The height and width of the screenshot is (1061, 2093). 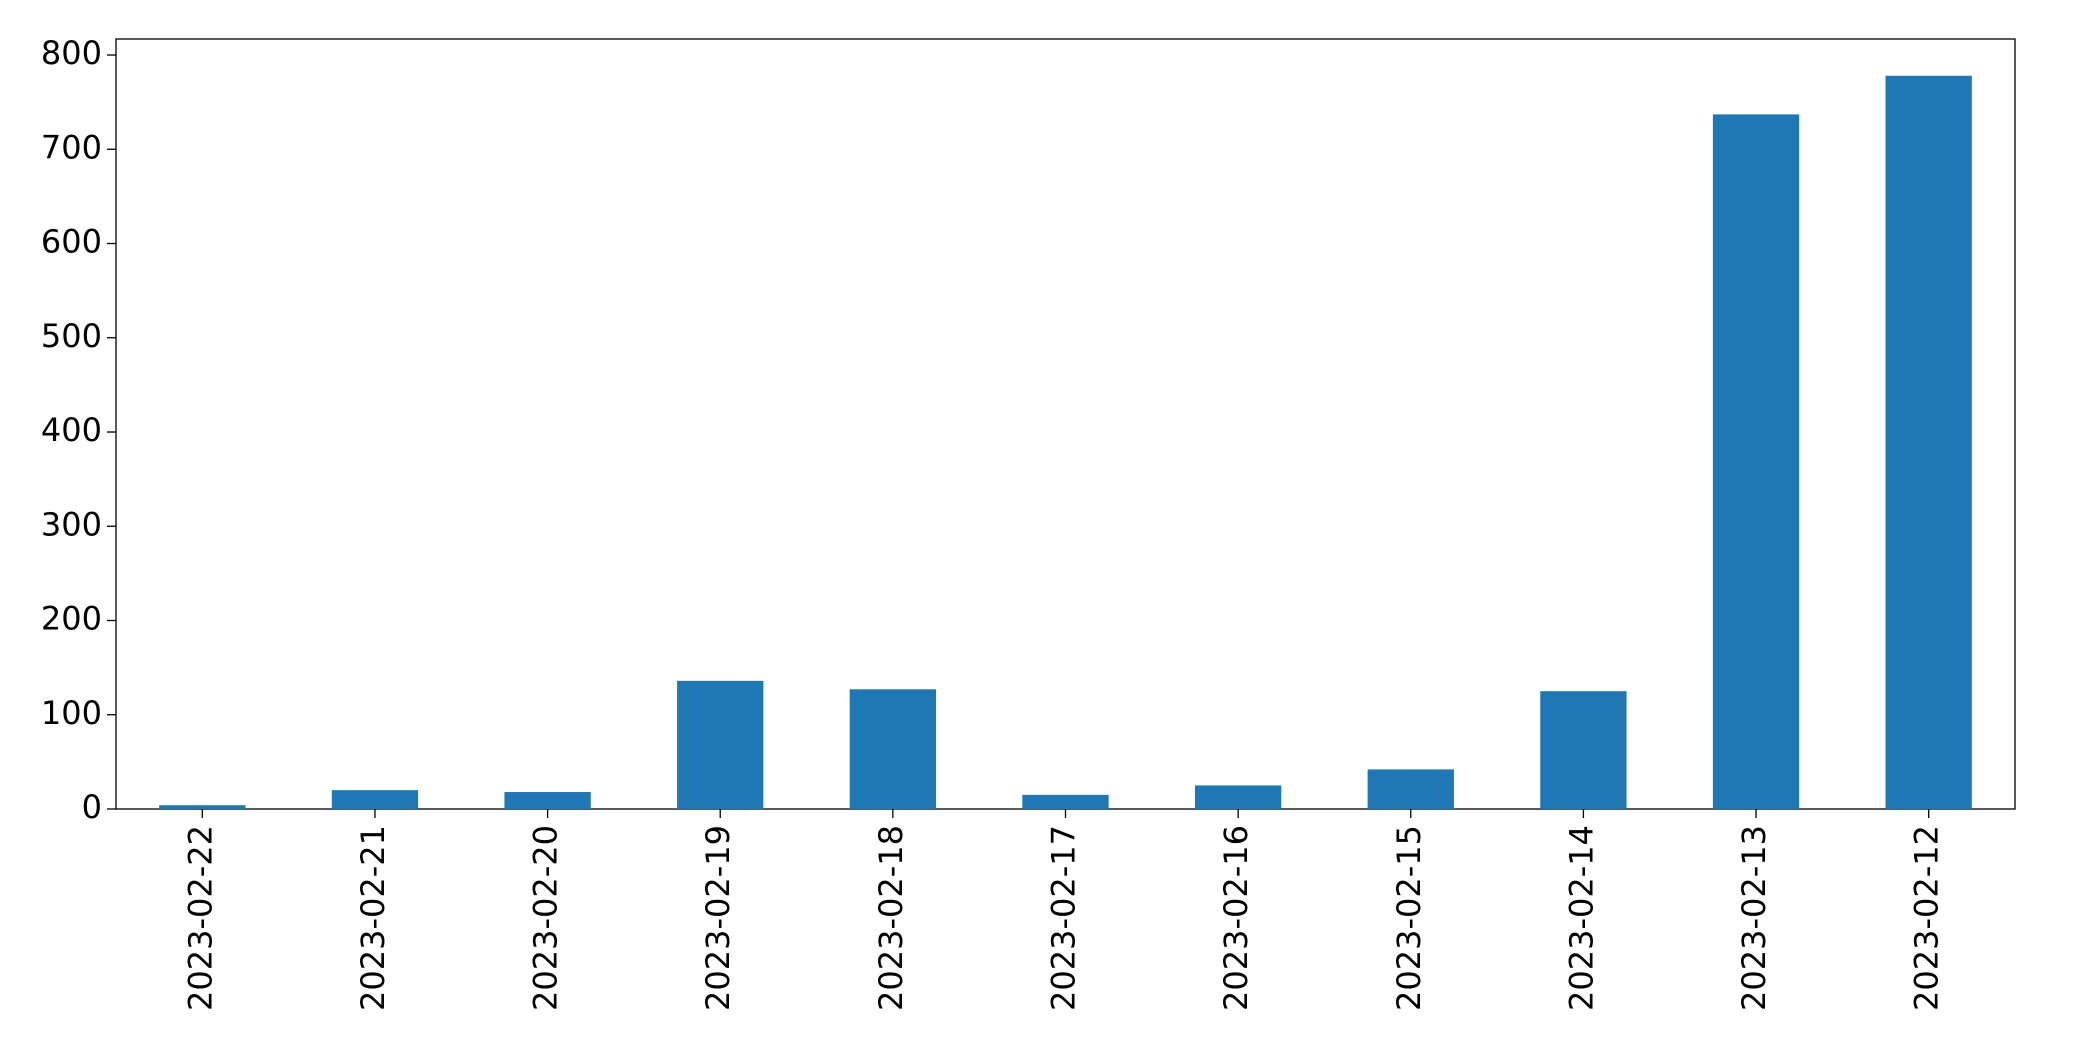 What do you see at coordinates (71, 147) in the screenshot?
I see `y-tick-label: 700` at bounding box center [71, 147].